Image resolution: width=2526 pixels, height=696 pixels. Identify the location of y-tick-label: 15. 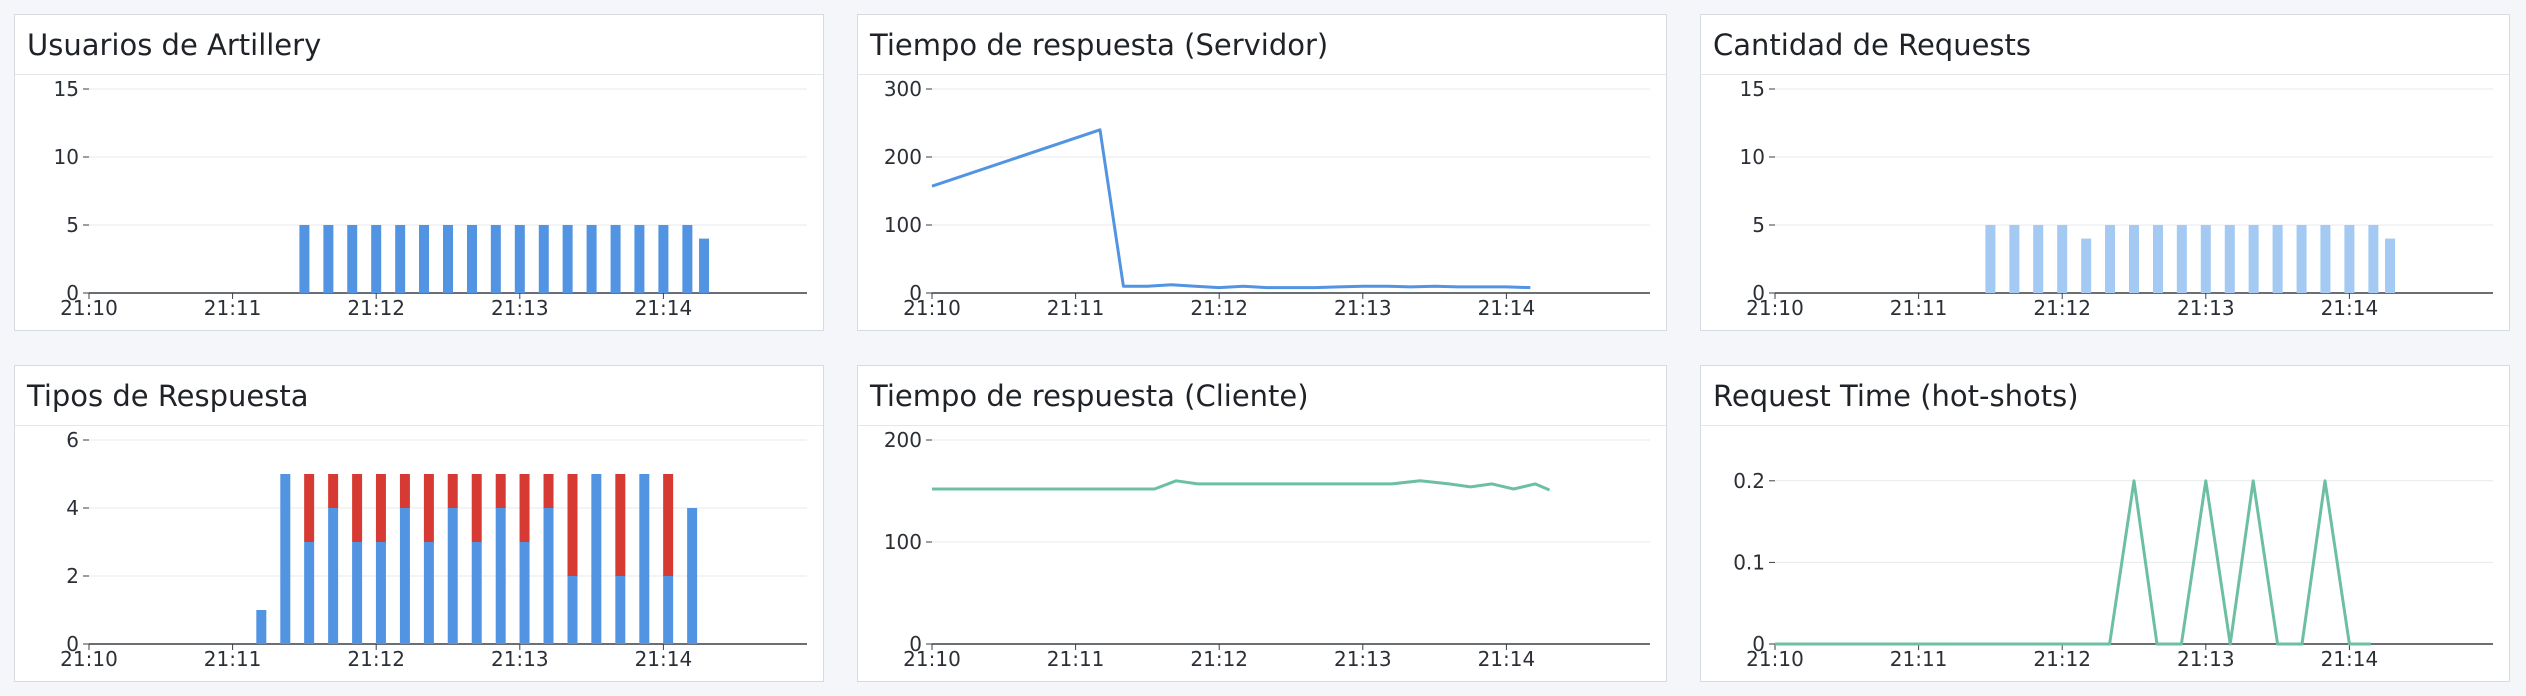
(66, 89).